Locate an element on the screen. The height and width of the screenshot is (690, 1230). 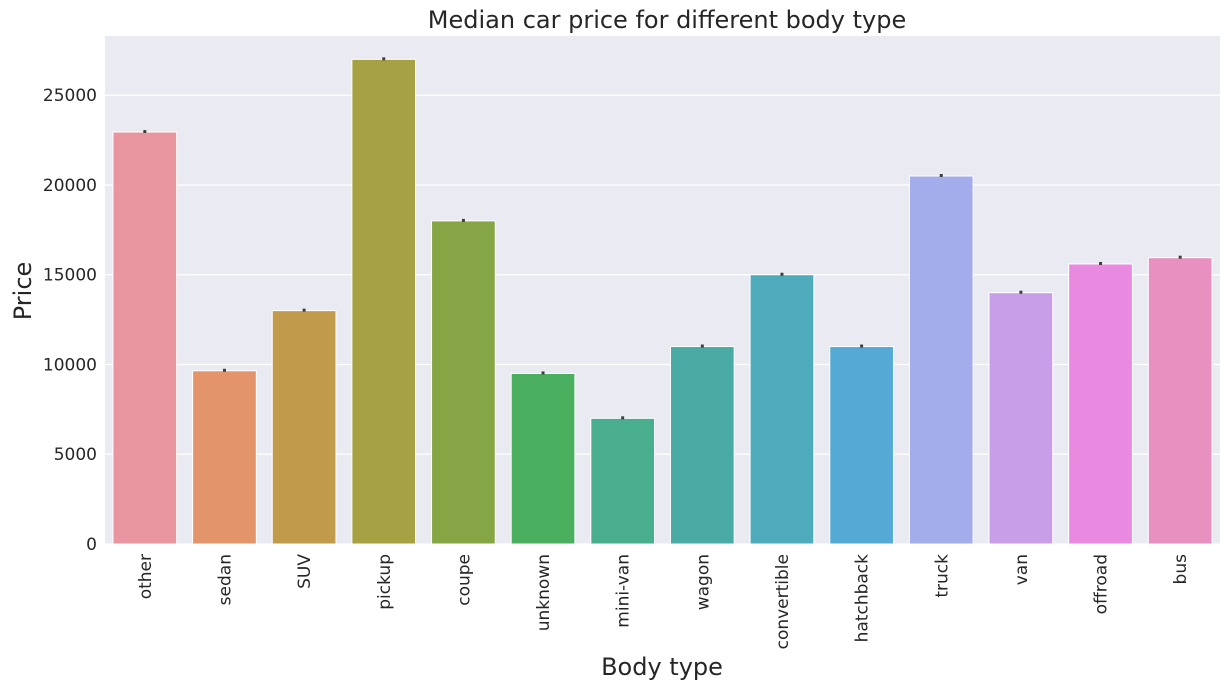
bar-van is located at coordinates (1021, 418).